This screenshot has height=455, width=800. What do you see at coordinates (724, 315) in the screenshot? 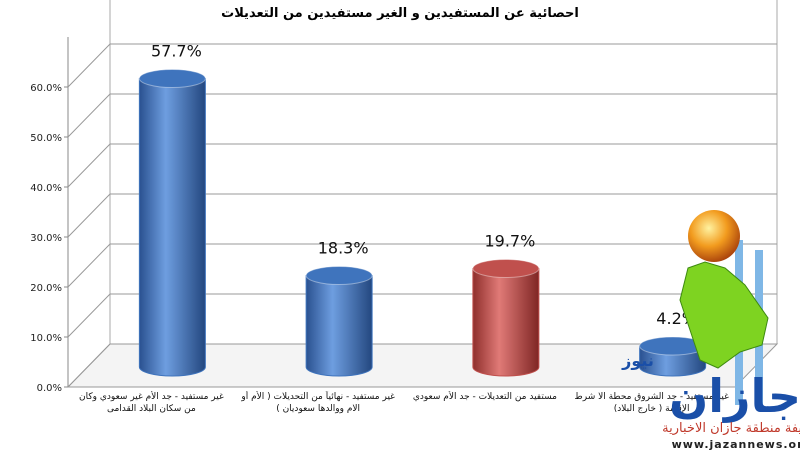
I see `logo-map` at bounding box center [724, 315].